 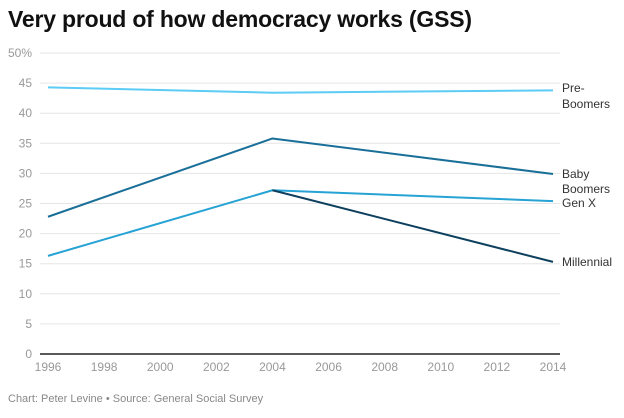 I want to click on series-line-millennial, so click(x=413, y=226).